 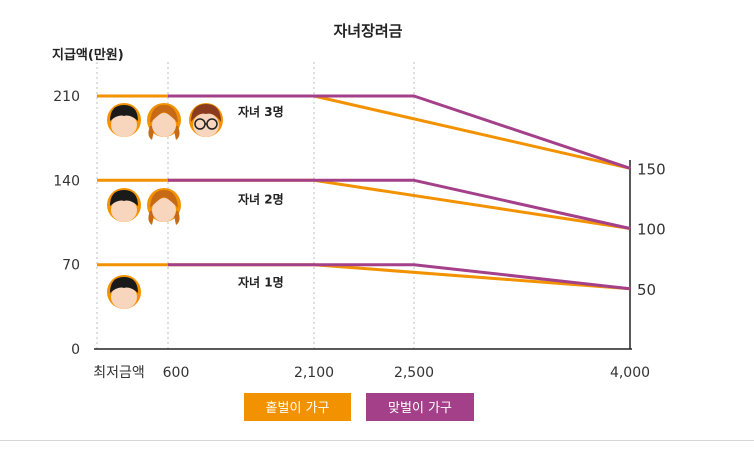 I want to click on legend: 홑벌이 가구 맞벌이 가구, so click(x=359, y=407).